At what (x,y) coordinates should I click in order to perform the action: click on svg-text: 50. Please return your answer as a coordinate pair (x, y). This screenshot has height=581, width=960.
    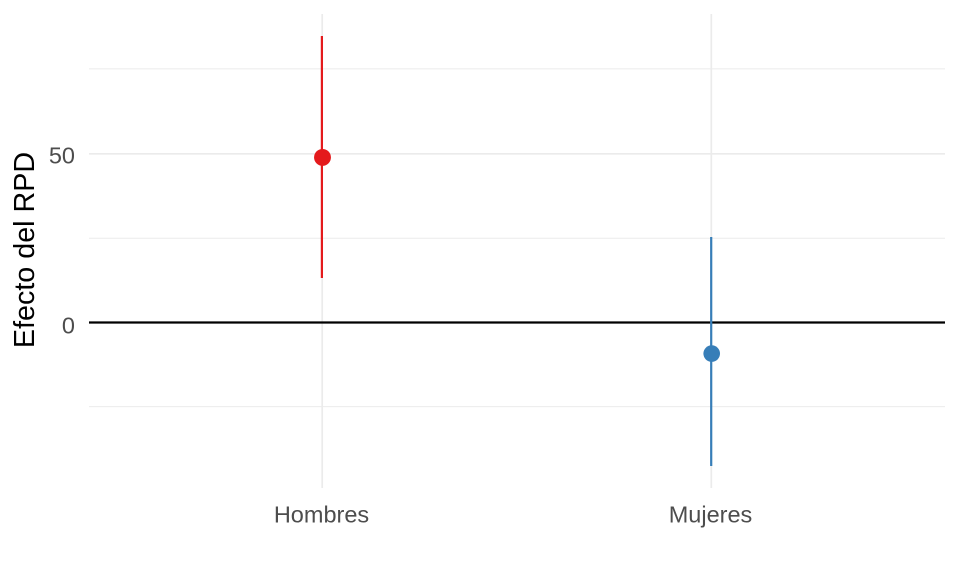
    Looking at the image, I should click on (62, 156).